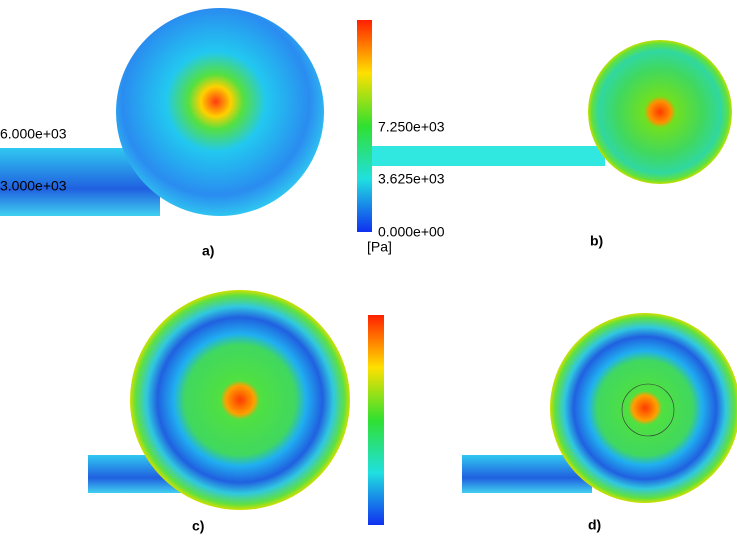  Describe the element at coordinates (485, 156) in the screenshot. I see `outlet` at that location.